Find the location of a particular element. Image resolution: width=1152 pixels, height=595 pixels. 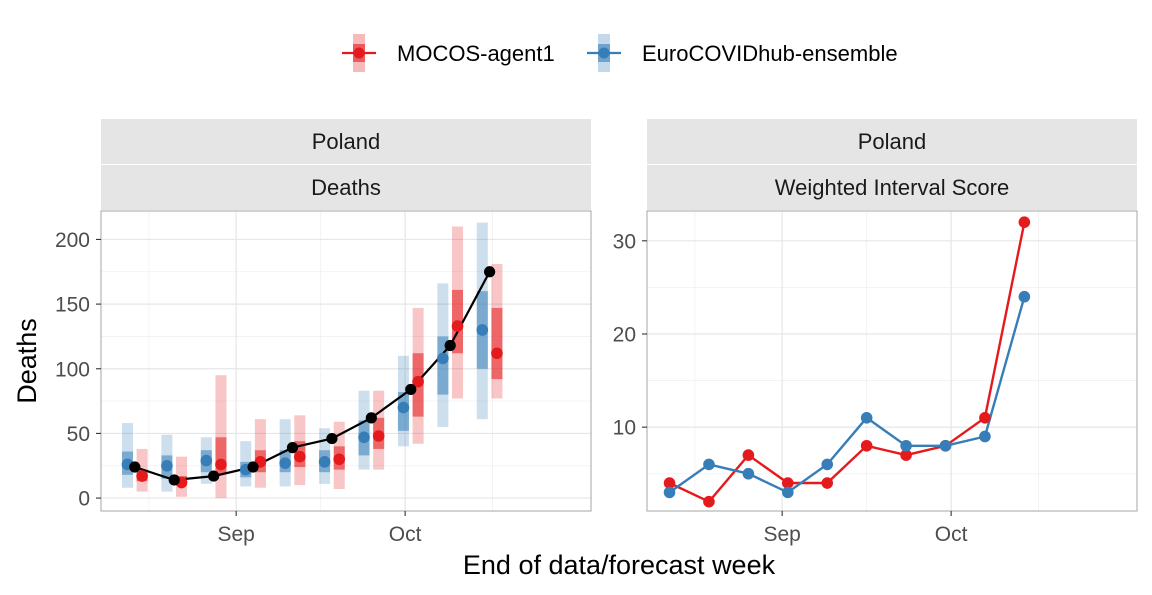

y-axis-title: Deaths is located at coordinates (27, 361).